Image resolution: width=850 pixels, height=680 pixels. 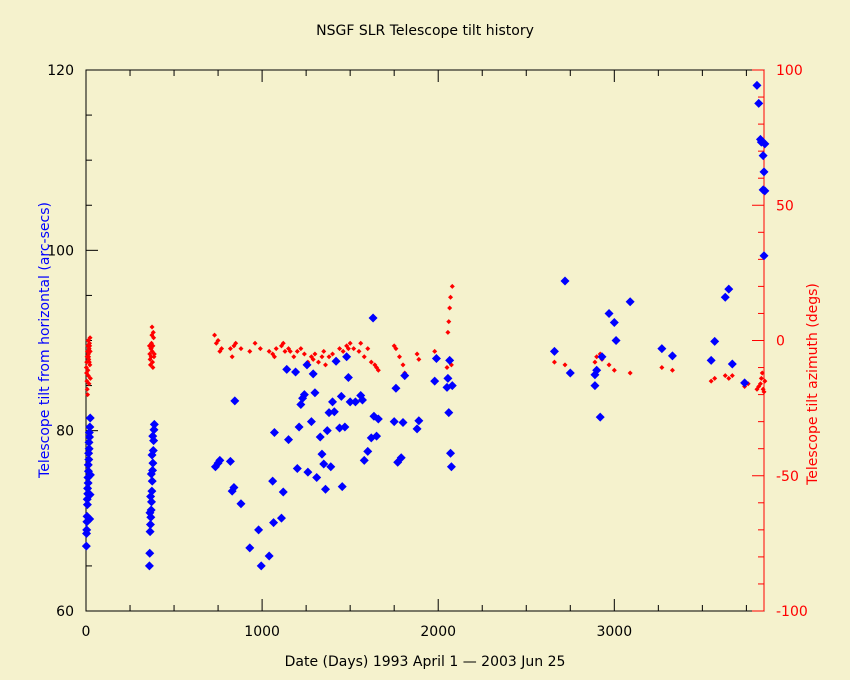 I want to click on x-tick-label: 3000, so click(x=614, y=632).